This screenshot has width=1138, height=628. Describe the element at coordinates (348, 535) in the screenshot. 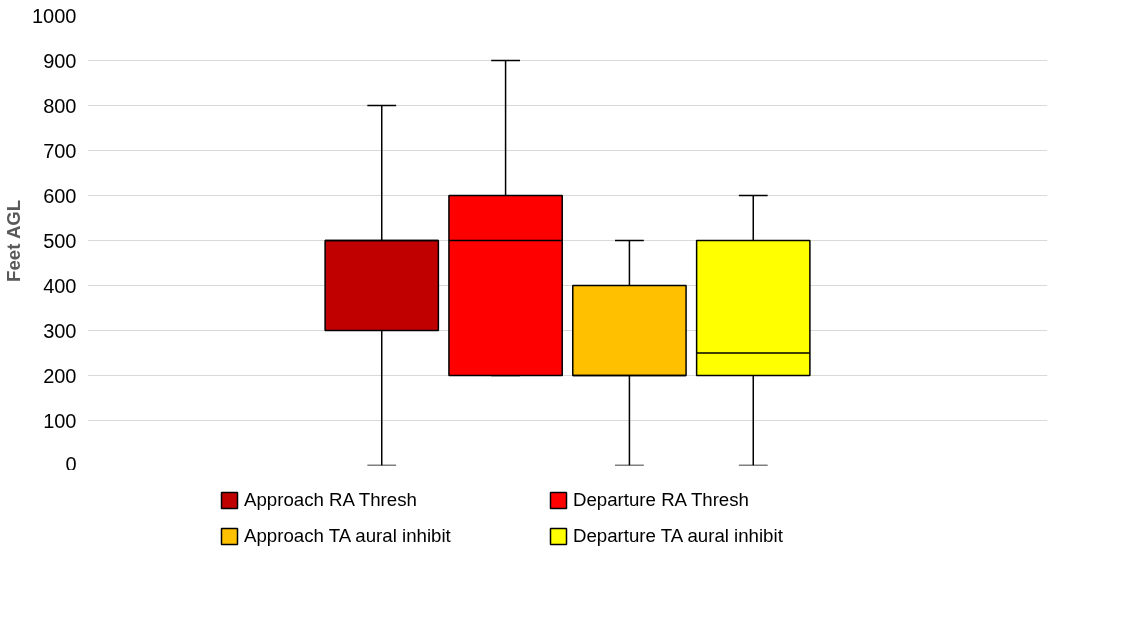

I see `legend-label: Approach TA aural inhibit` at that location.